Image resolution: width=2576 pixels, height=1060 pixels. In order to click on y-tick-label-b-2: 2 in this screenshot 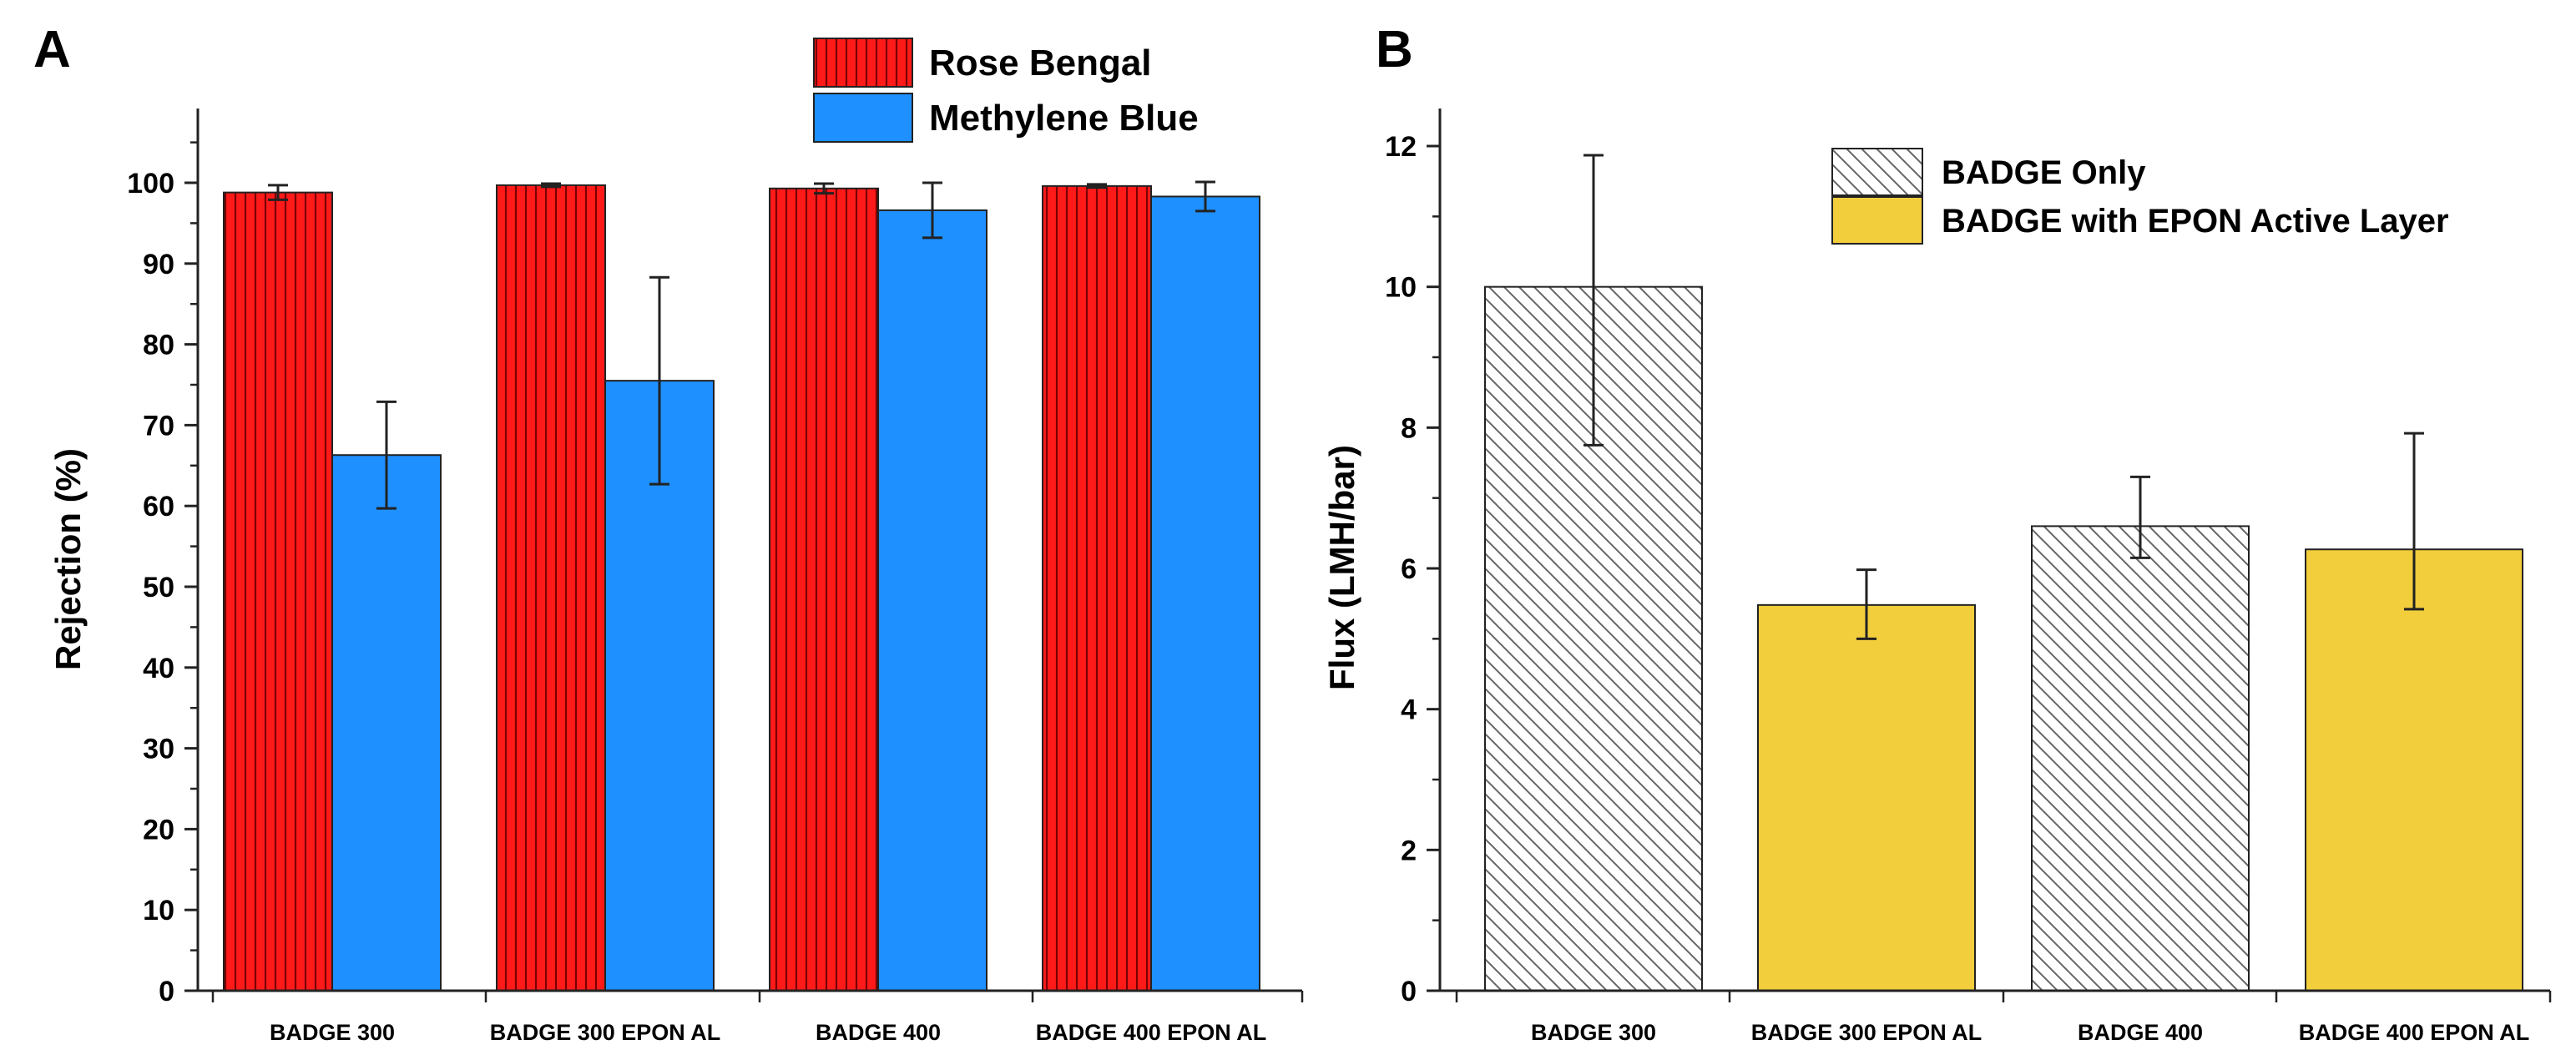, I will do `click(1409, 850)`.